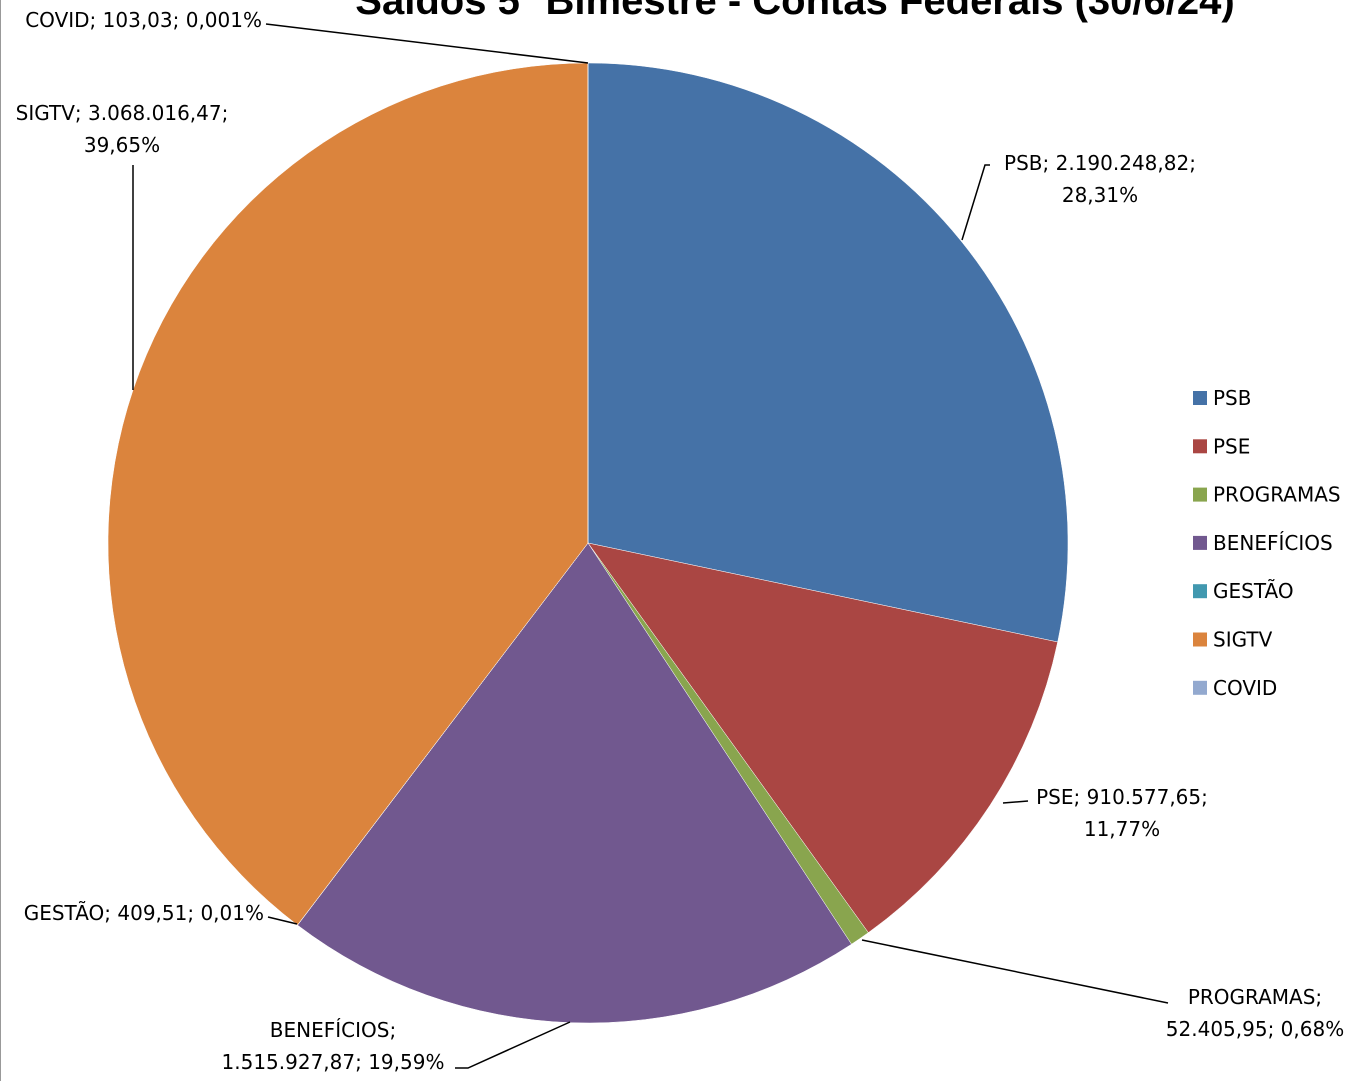 This screenshot has width=1360, height=1081. I want to click on data-label: BENEFÍCIOS; 1.515.927,87; 19,59%, so click(333, 1046).